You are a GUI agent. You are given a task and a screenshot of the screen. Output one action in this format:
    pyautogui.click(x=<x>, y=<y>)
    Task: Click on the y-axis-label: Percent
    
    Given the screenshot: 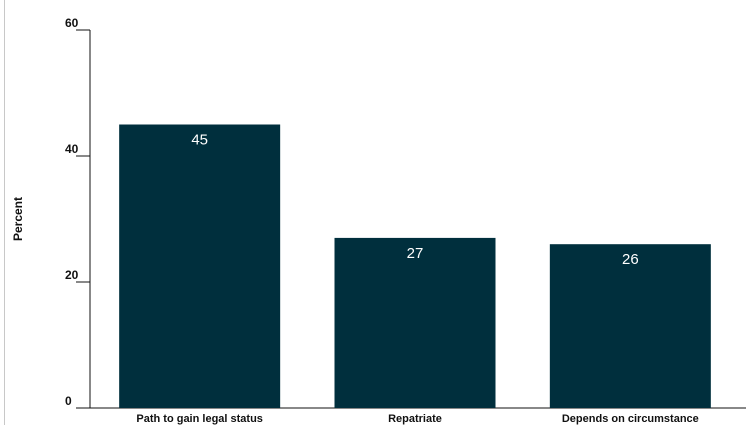 What is the action you would take?
    pyautogui.click(x=18, y=219)
    